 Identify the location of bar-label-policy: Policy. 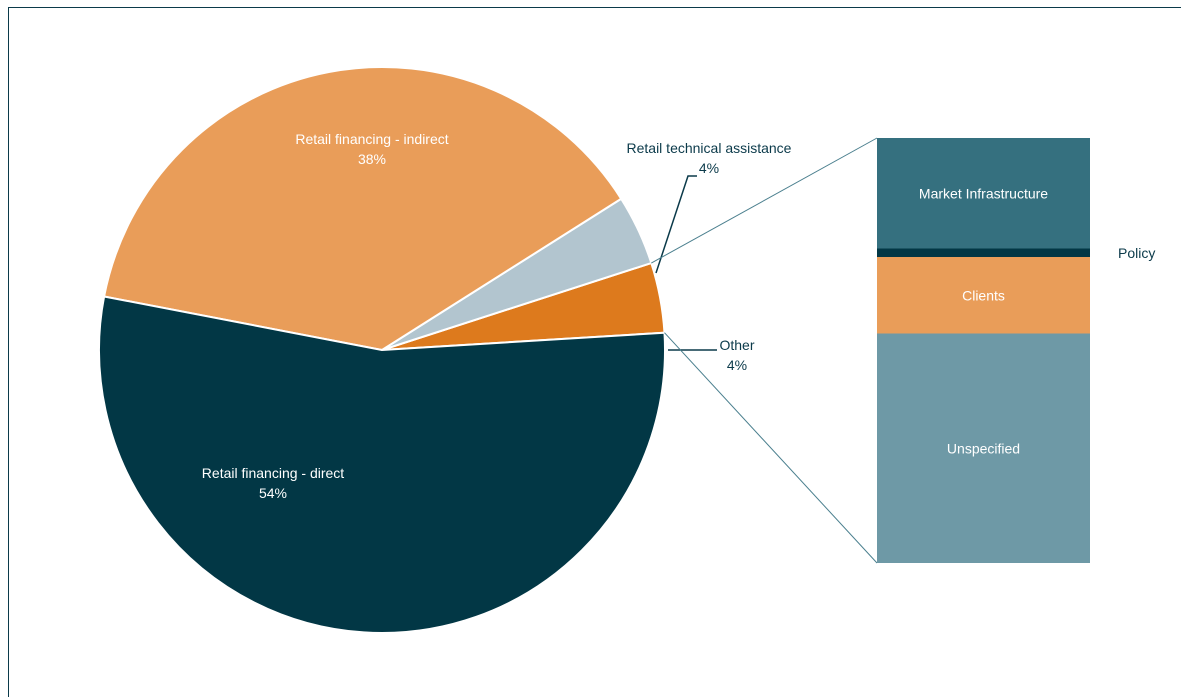
(1136, 253).